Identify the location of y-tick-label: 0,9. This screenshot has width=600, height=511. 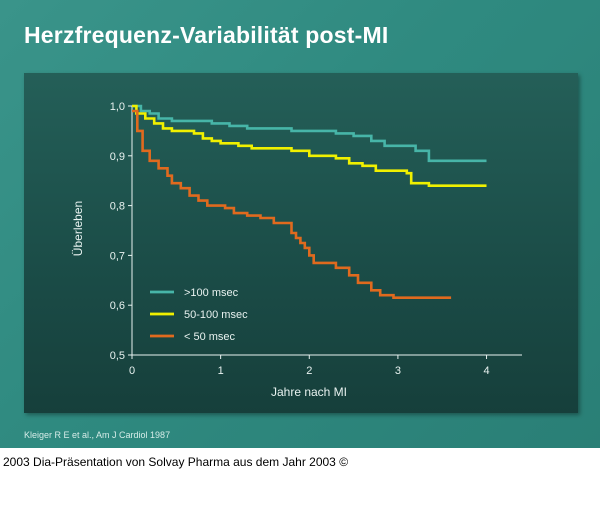
(117, 157).